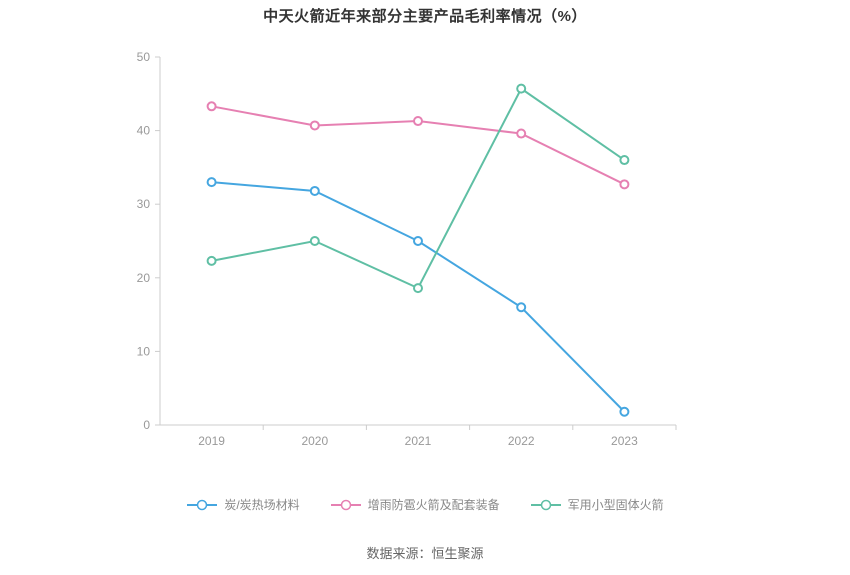 This screenshot has height=575, width=850. Describe the element at coordinates (314, 441) in the screenshot. I see `x-tick-label: 2020` at that location.